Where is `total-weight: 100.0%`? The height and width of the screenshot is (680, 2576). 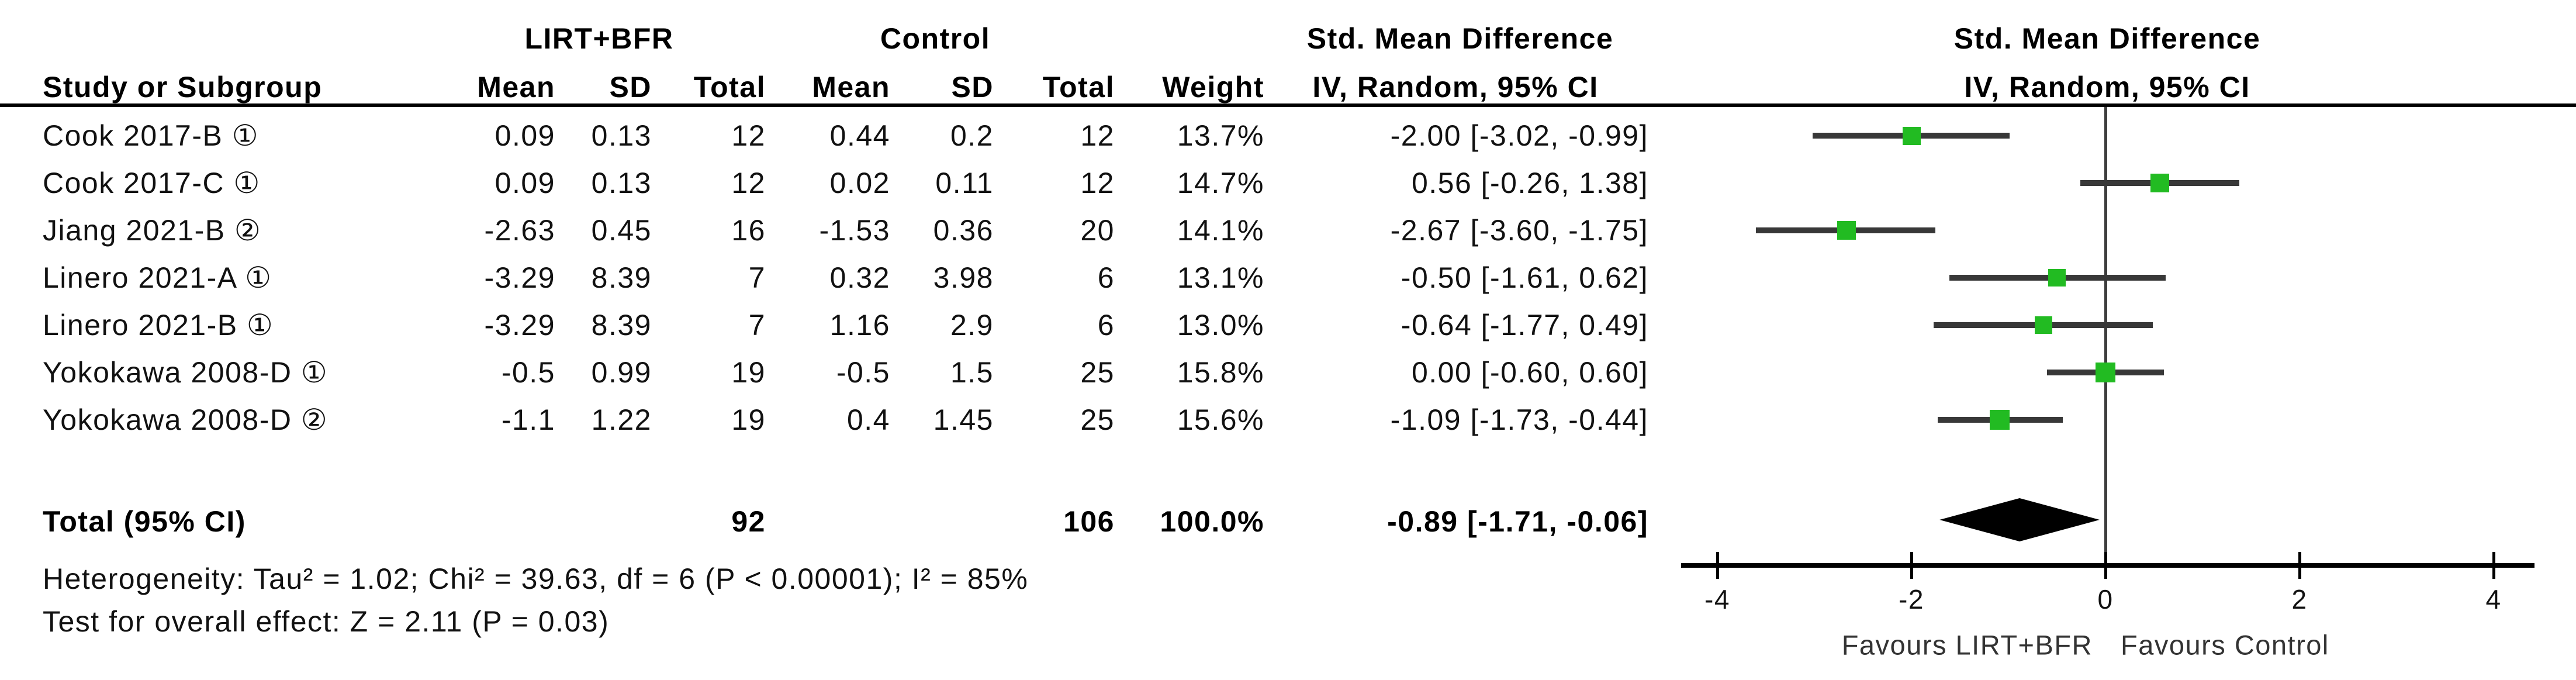
total-weight: 100.0% is located at coordinates (1212, 521).